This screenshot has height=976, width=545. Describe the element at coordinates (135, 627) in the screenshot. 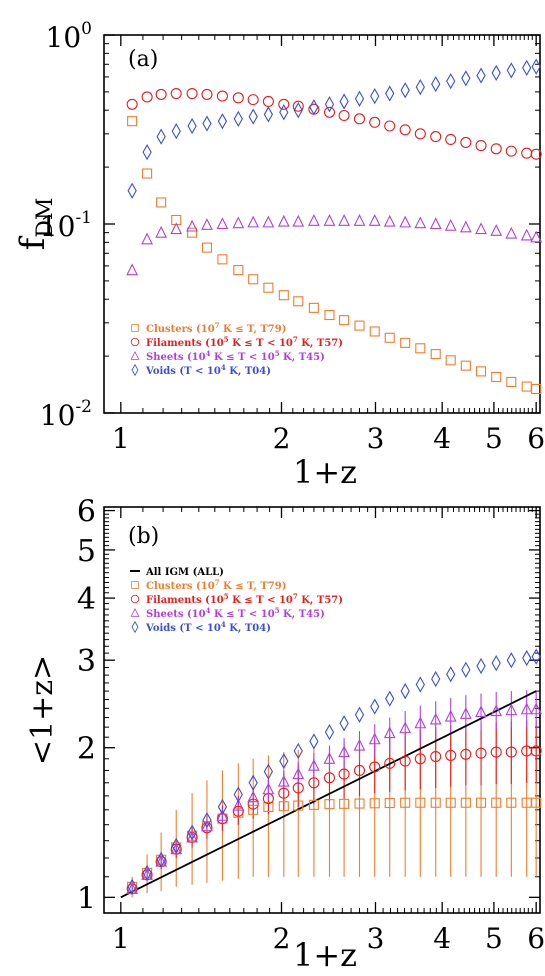

I see `legend-voids-marker` at that location.